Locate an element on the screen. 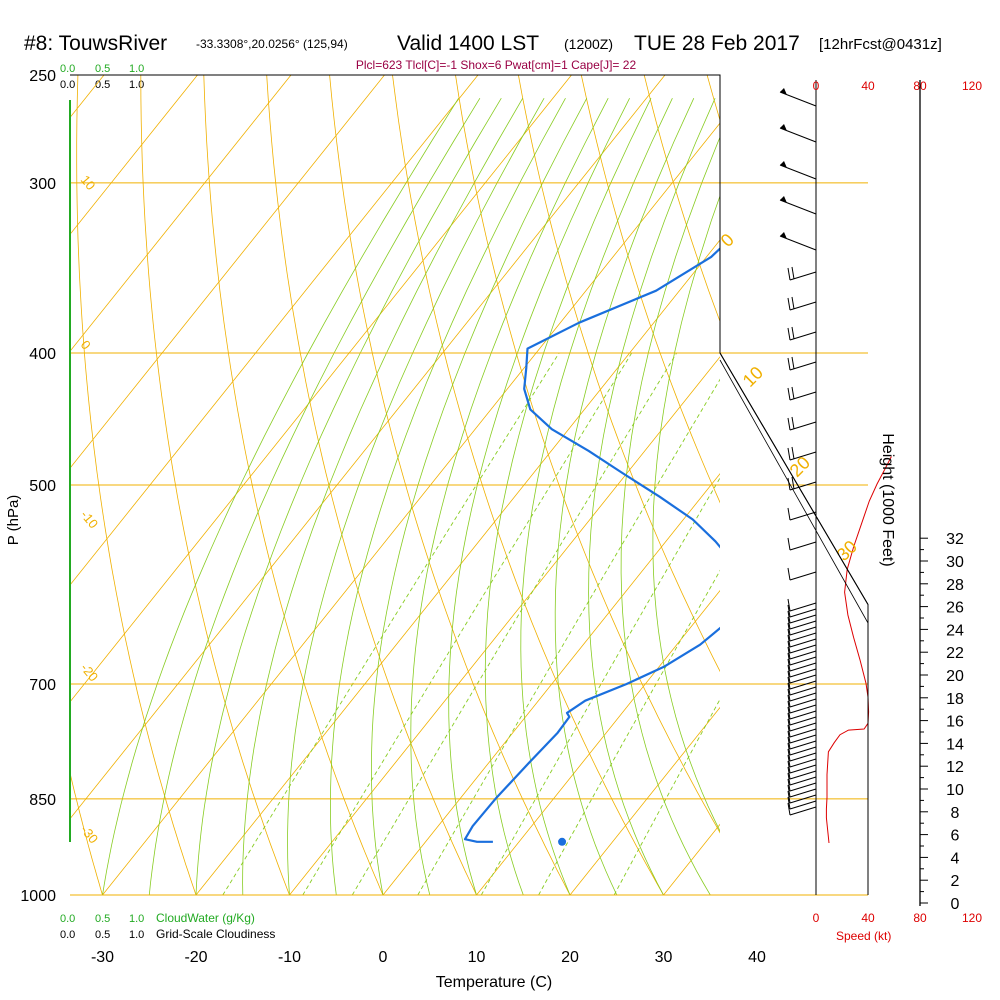 This screenshot has width=1000, height=1000. tropopause-line is located at coordinates (794, 491).